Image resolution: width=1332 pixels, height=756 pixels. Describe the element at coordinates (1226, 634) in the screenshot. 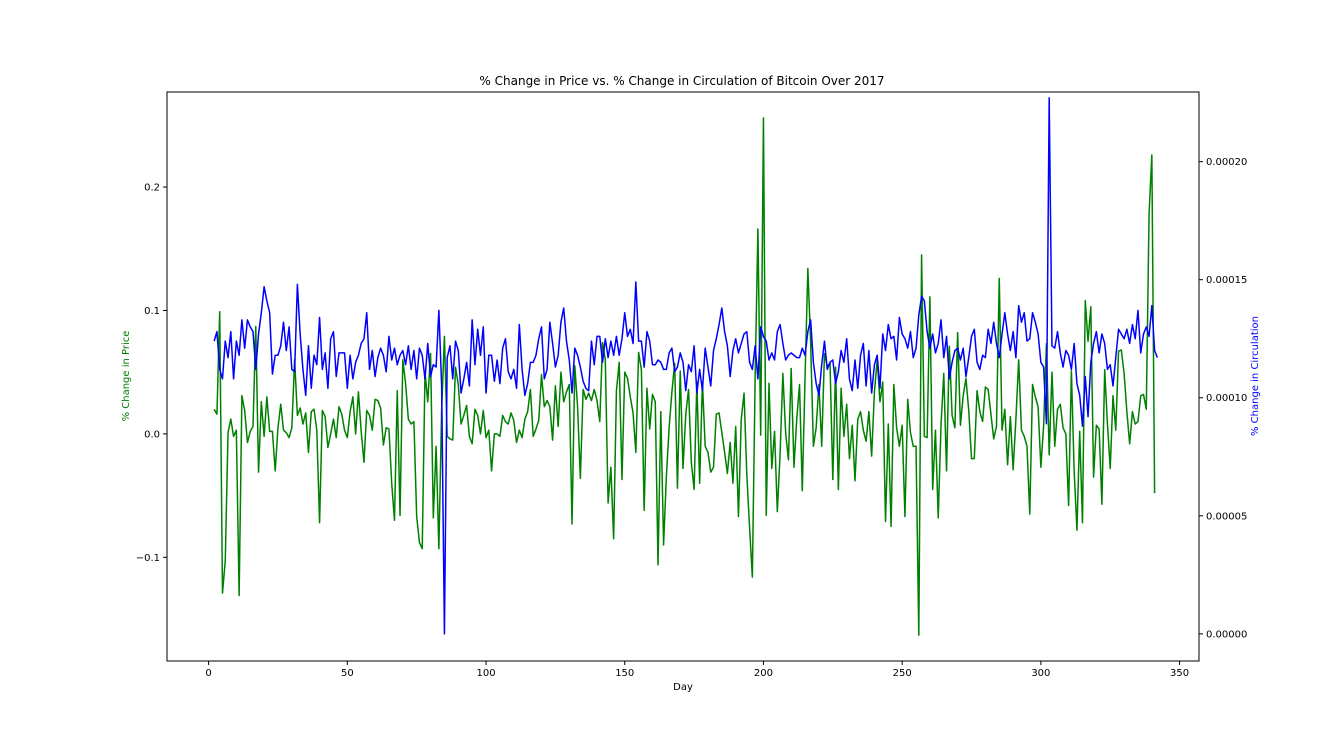

I see `y-right-tick-label: 0.00000` at that location.